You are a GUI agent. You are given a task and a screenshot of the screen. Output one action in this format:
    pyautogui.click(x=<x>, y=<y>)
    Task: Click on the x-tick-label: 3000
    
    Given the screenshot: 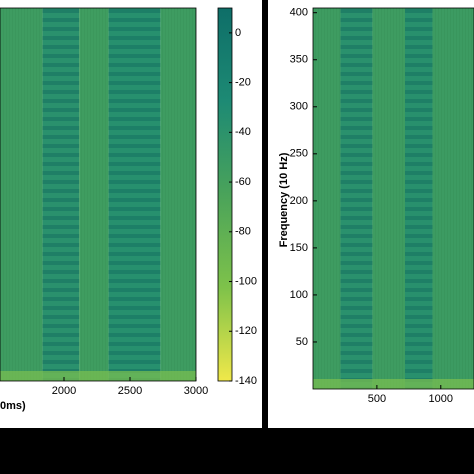 What is the action you would take?
    pyautogui.click(x=196, y=391)
    